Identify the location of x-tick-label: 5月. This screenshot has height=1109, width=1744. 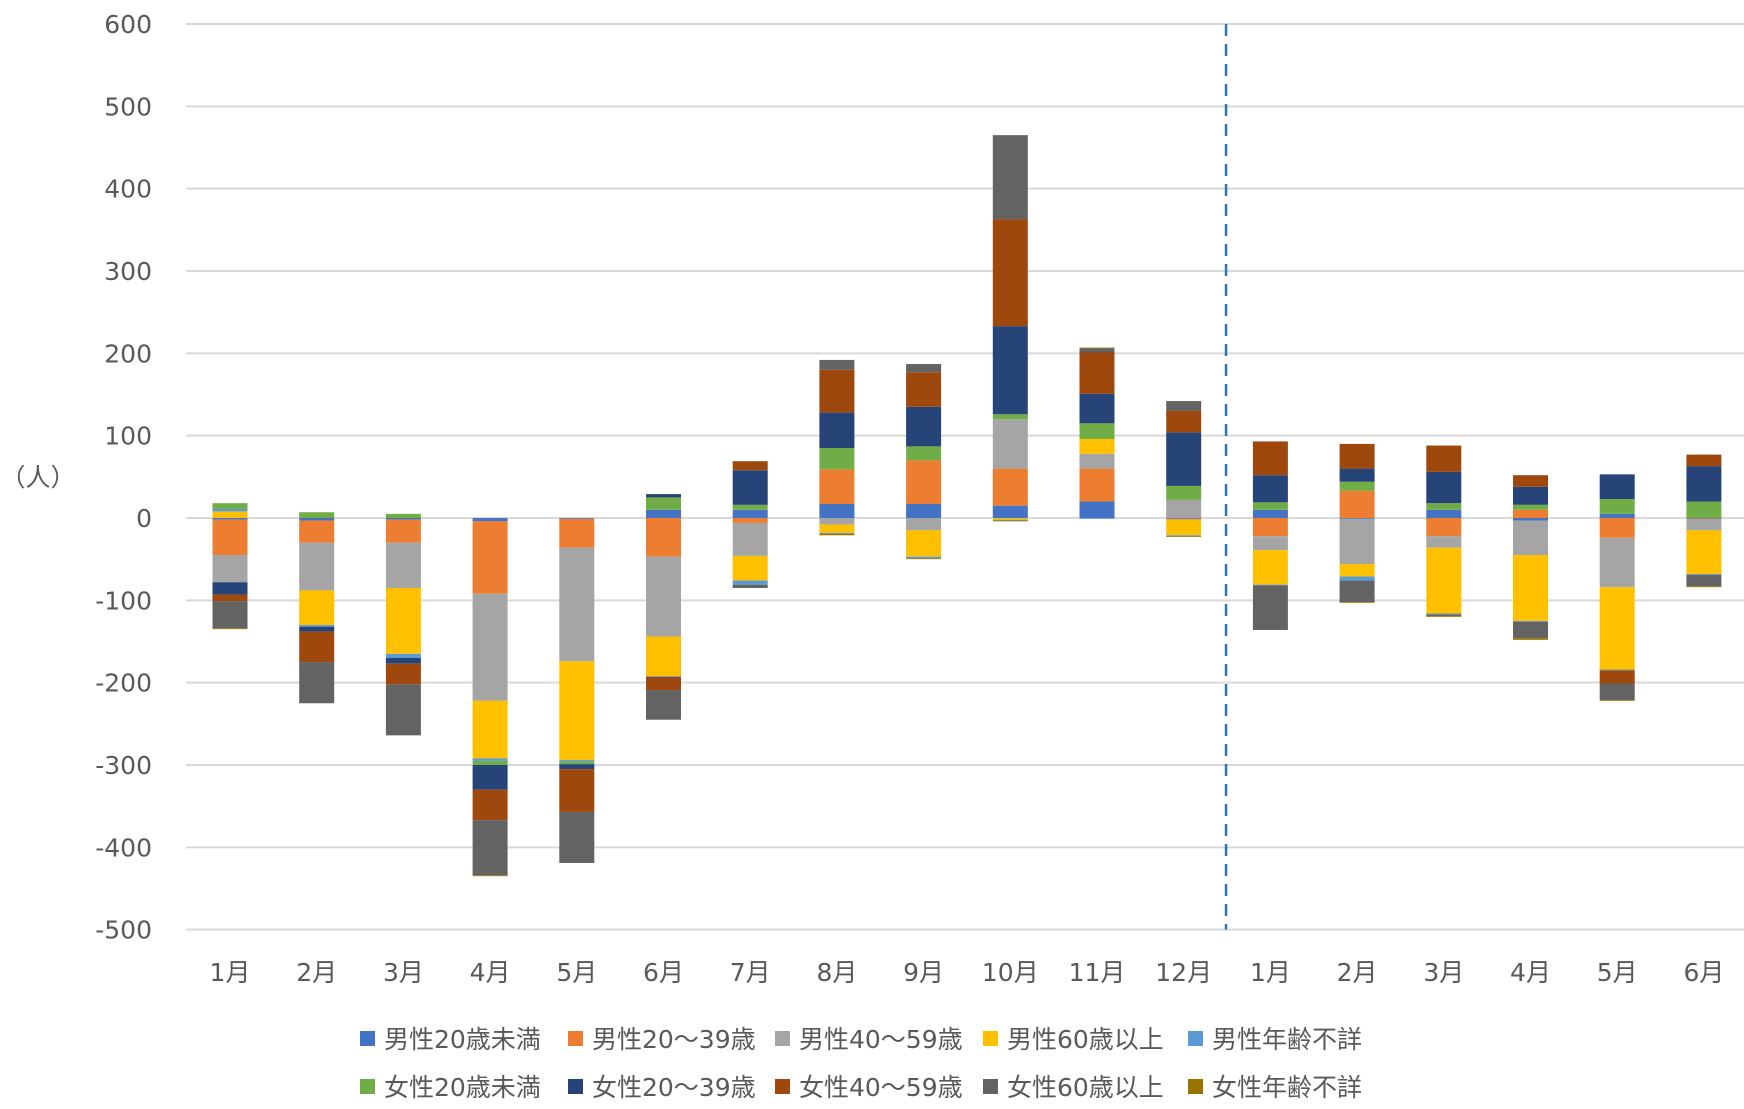
(1617, 972).